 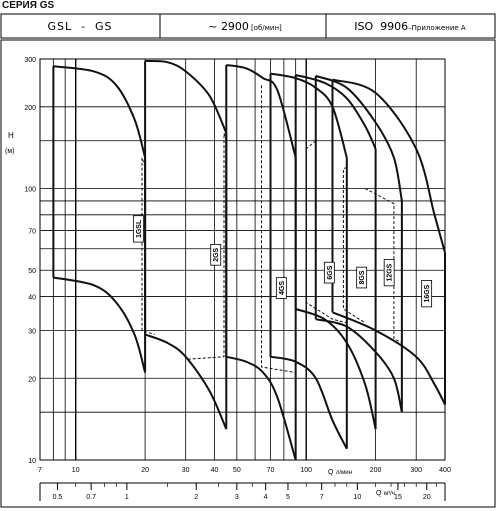 I want to click on series-12gs, so click(x=358, y=243).